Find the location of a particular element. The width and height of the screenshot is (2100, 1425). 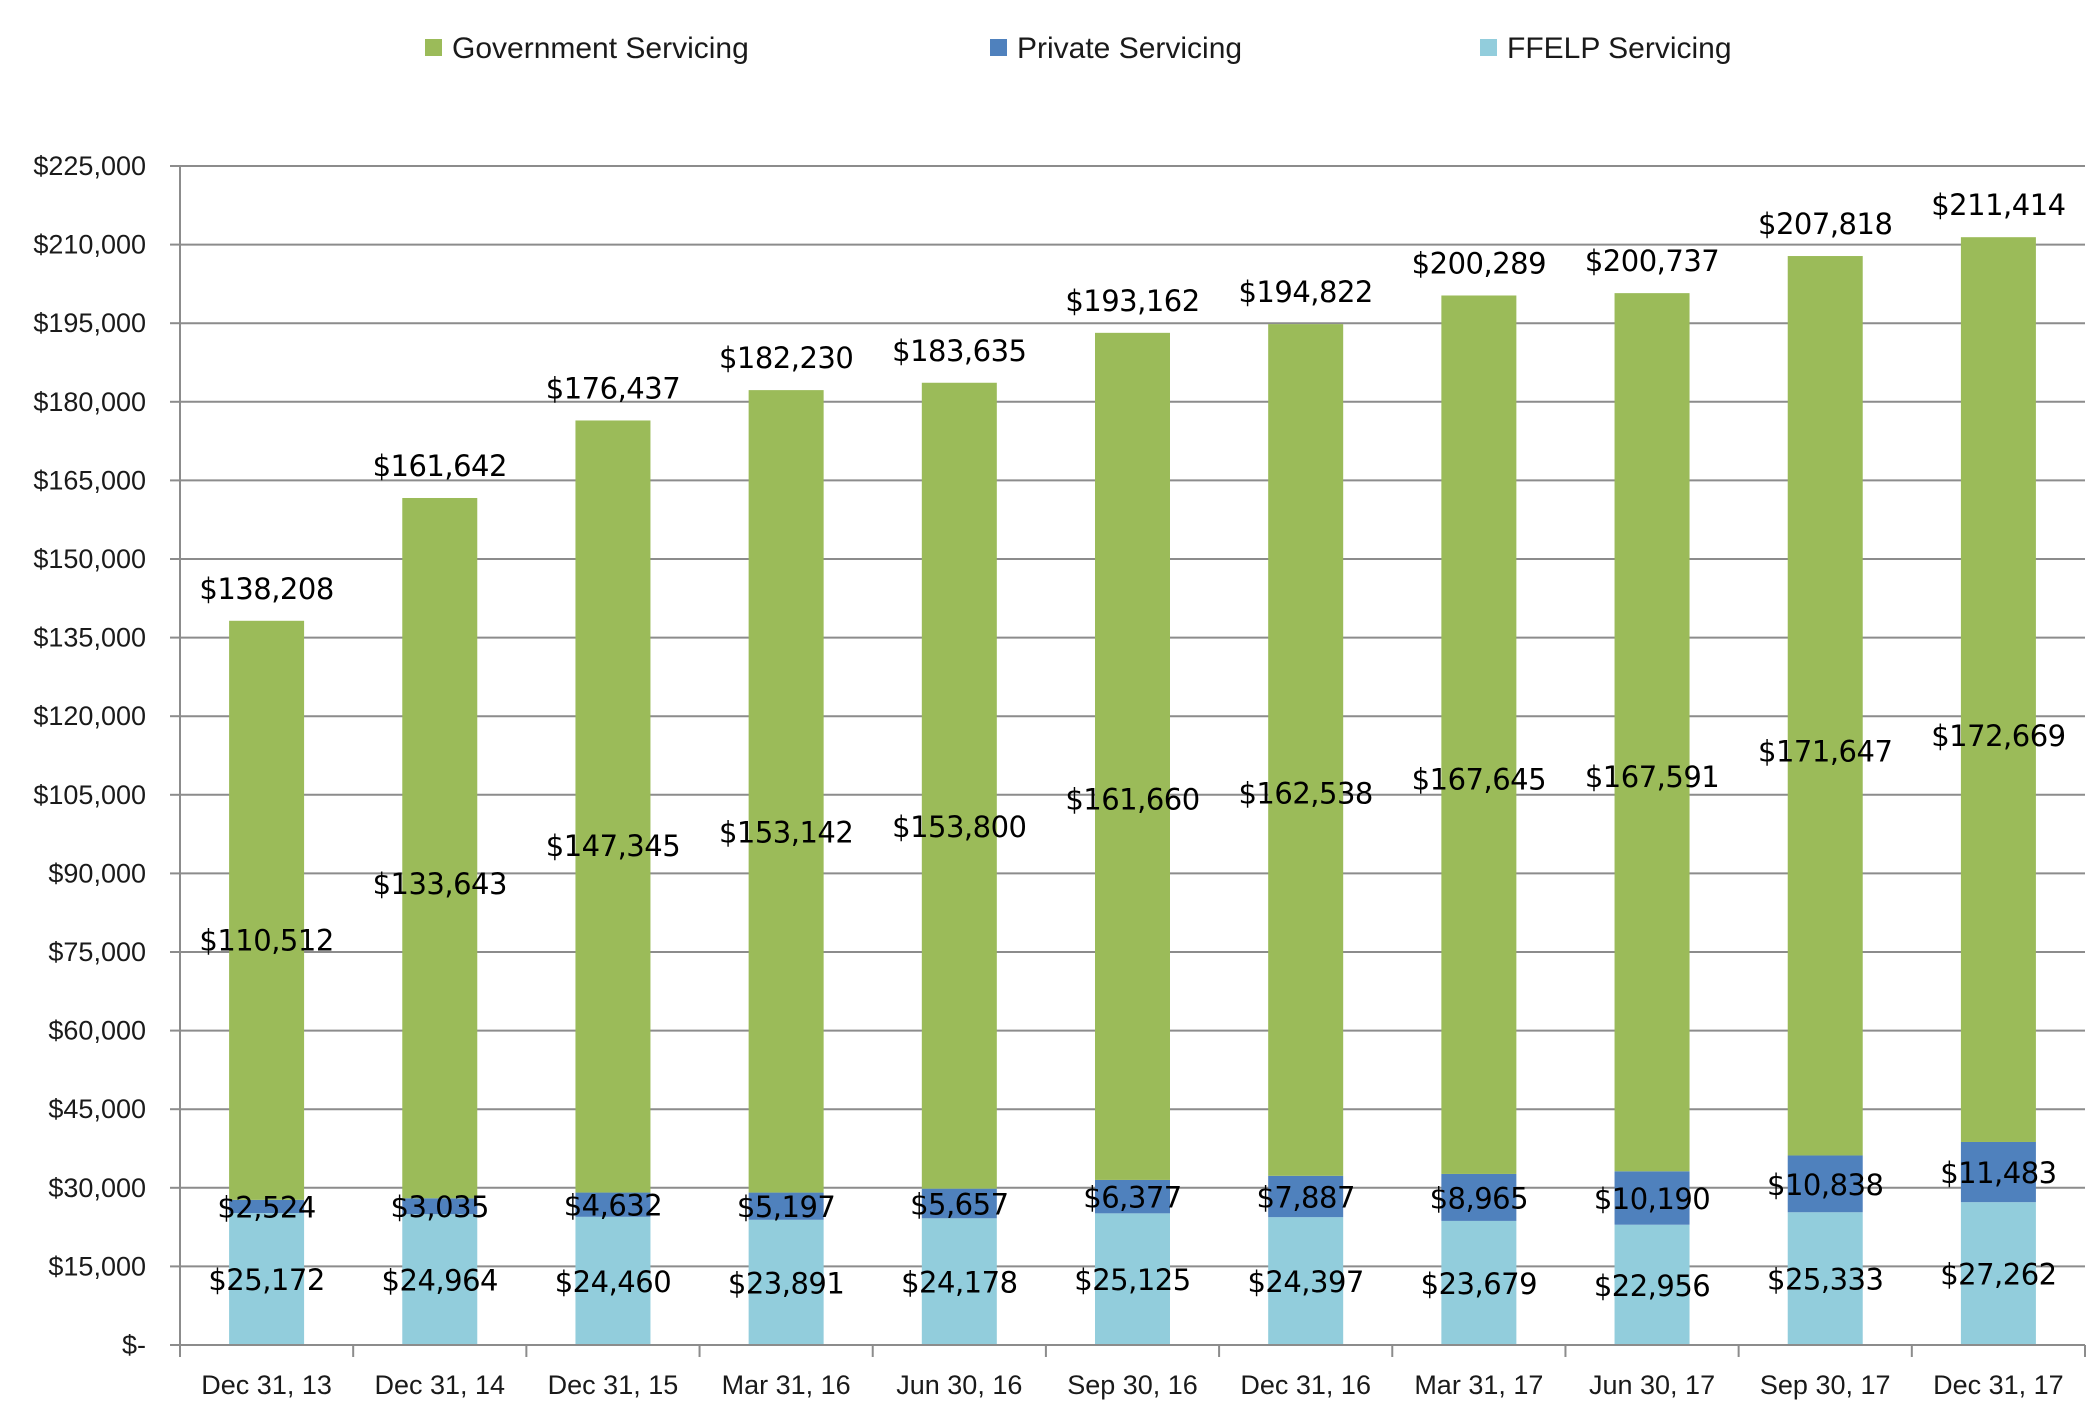

y-tick-label: $30,000 is located at coordinates (97, 1188).